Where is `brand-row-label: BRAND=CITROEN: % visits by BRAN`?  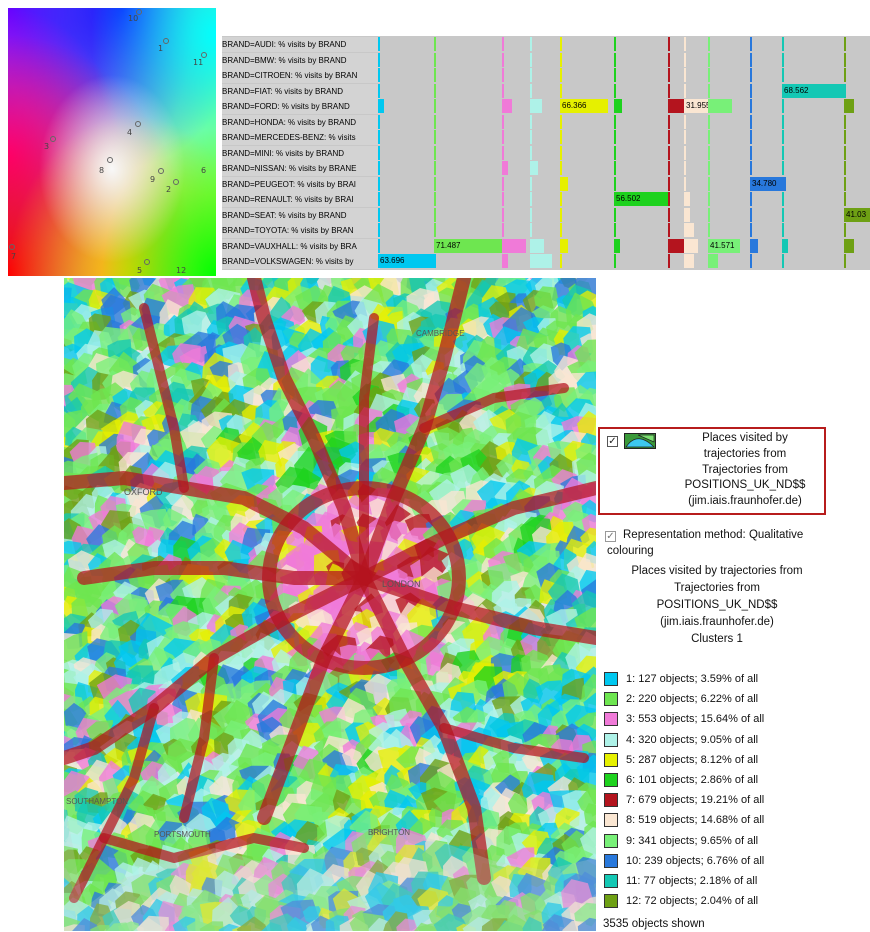
brand-row-label: BRAND=CITROEN: % visits by BRAN is located at coordinates (301, 75).